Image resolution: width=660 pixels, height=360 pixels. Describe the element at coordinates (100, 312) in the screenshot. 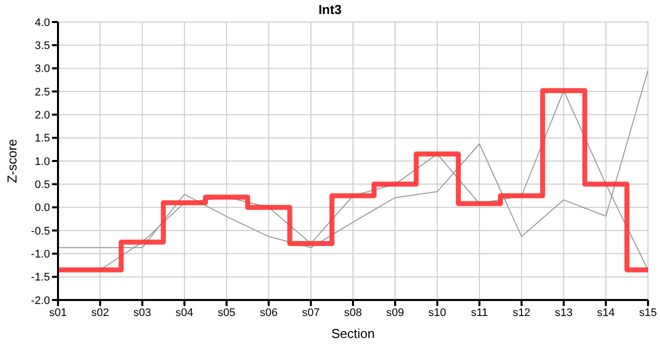

I see `x-tick-label: s02` at that location.